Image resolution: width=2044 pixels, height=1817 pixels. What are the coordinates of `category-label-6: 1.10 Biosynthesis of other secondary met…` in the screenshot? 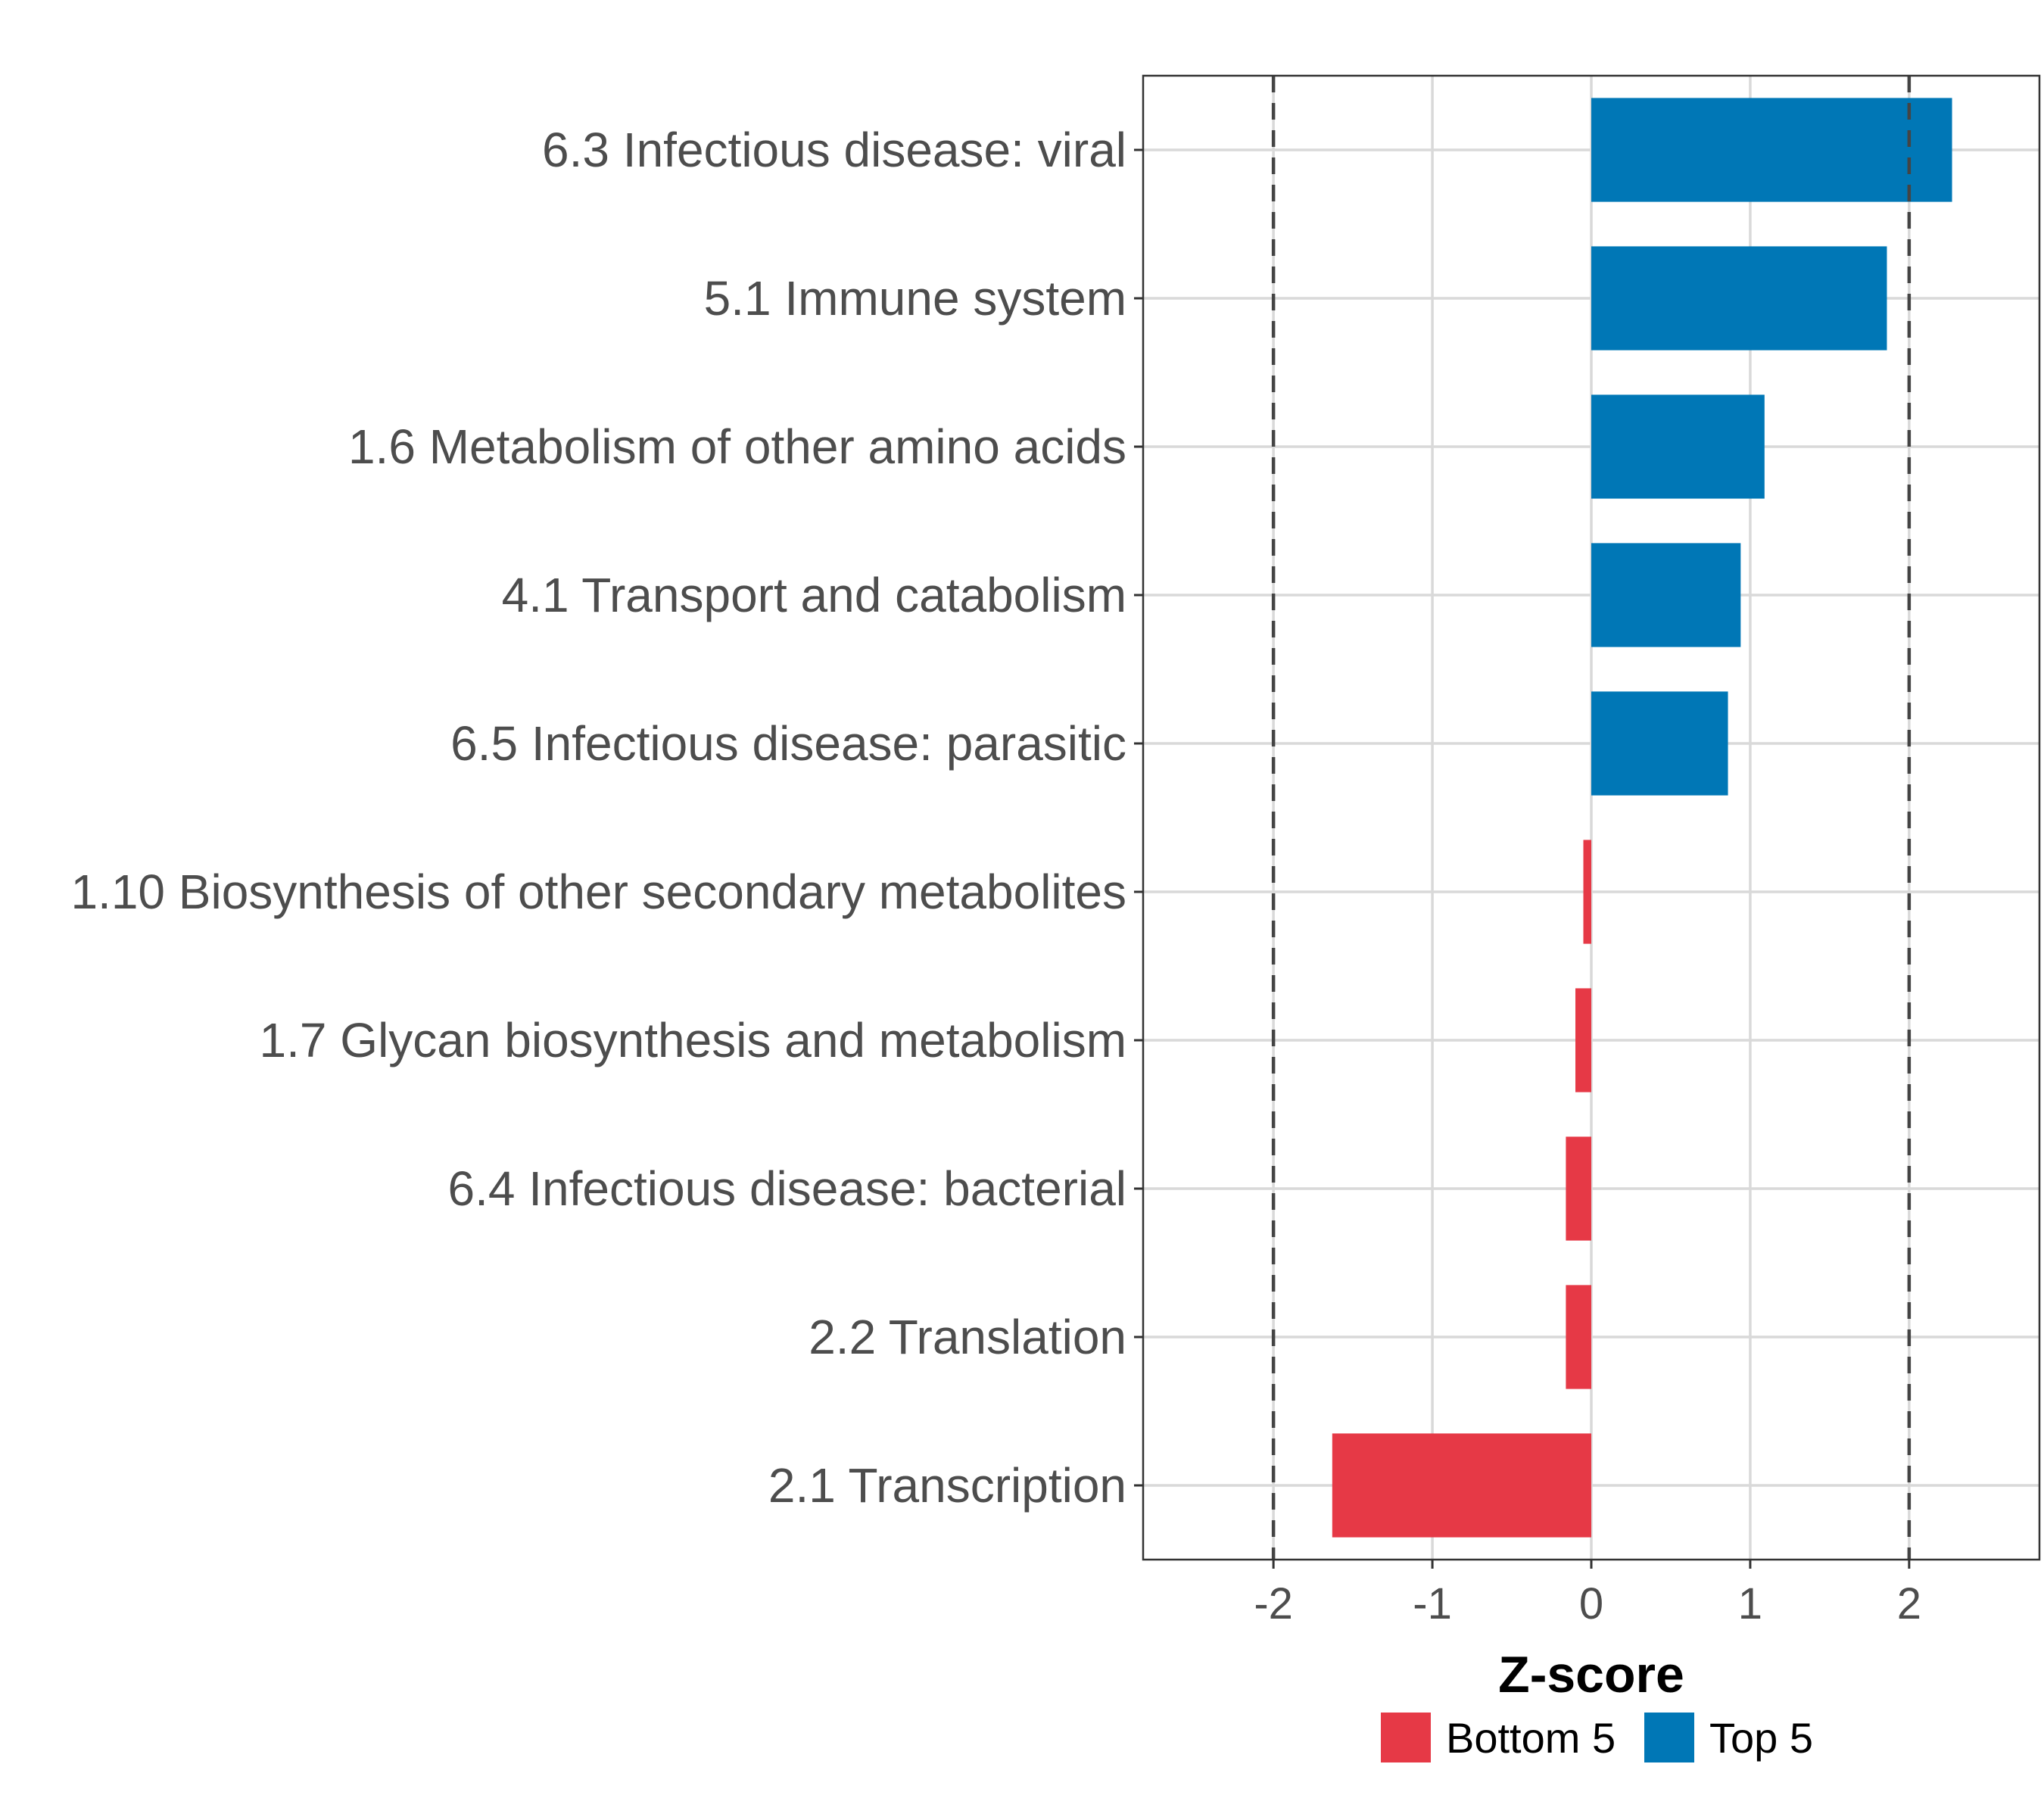 It's located at (598, 892).